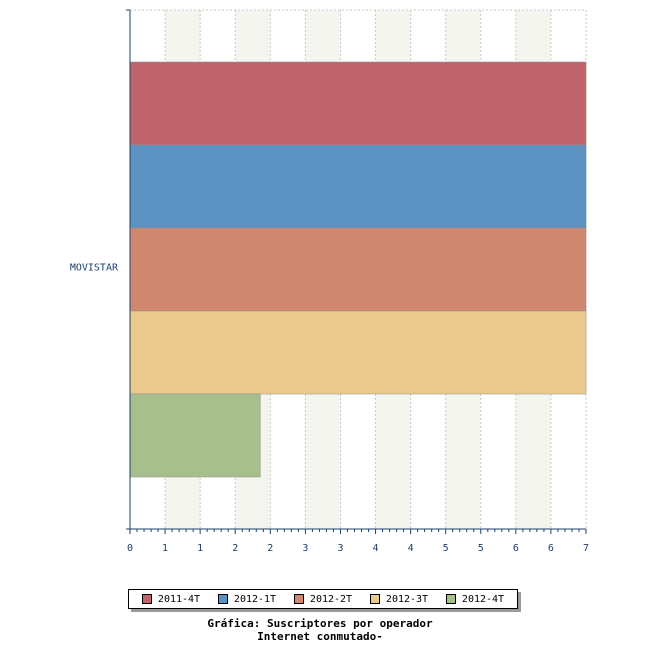 This screenshot has width=650, height=650. Describe the element at coordinates (331, 599) in the screenshot. I see `legend-label: 2012-2T` at that location.